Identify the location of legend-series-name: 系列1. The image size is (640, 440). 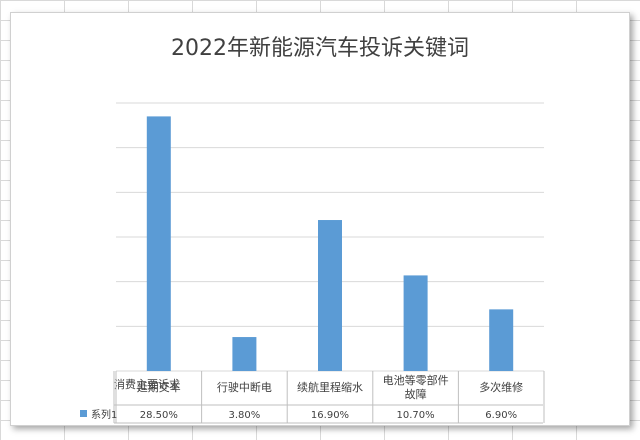
(104, 414).